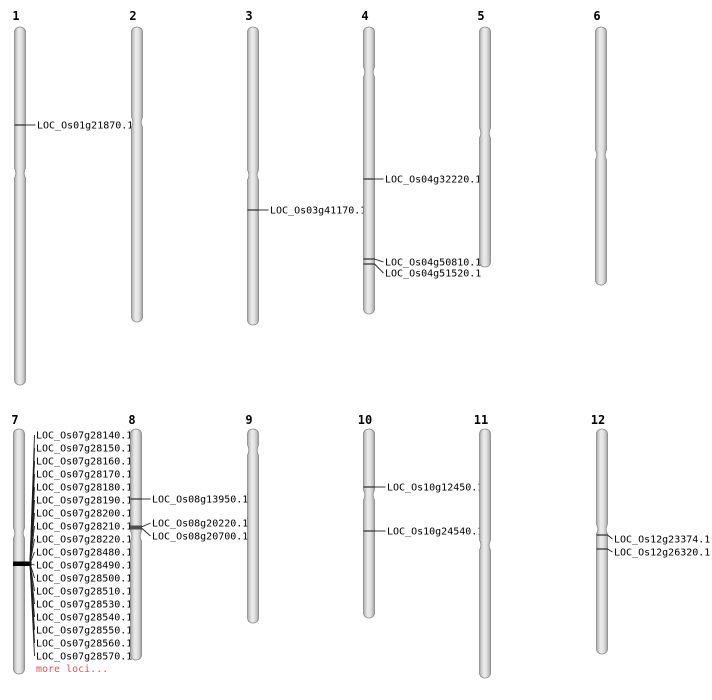  What do you see at coordinates (84, 618) in the screenshot?
I see `locus-label: LOC_Os07g28540.1` at bounding box center [84, 618].